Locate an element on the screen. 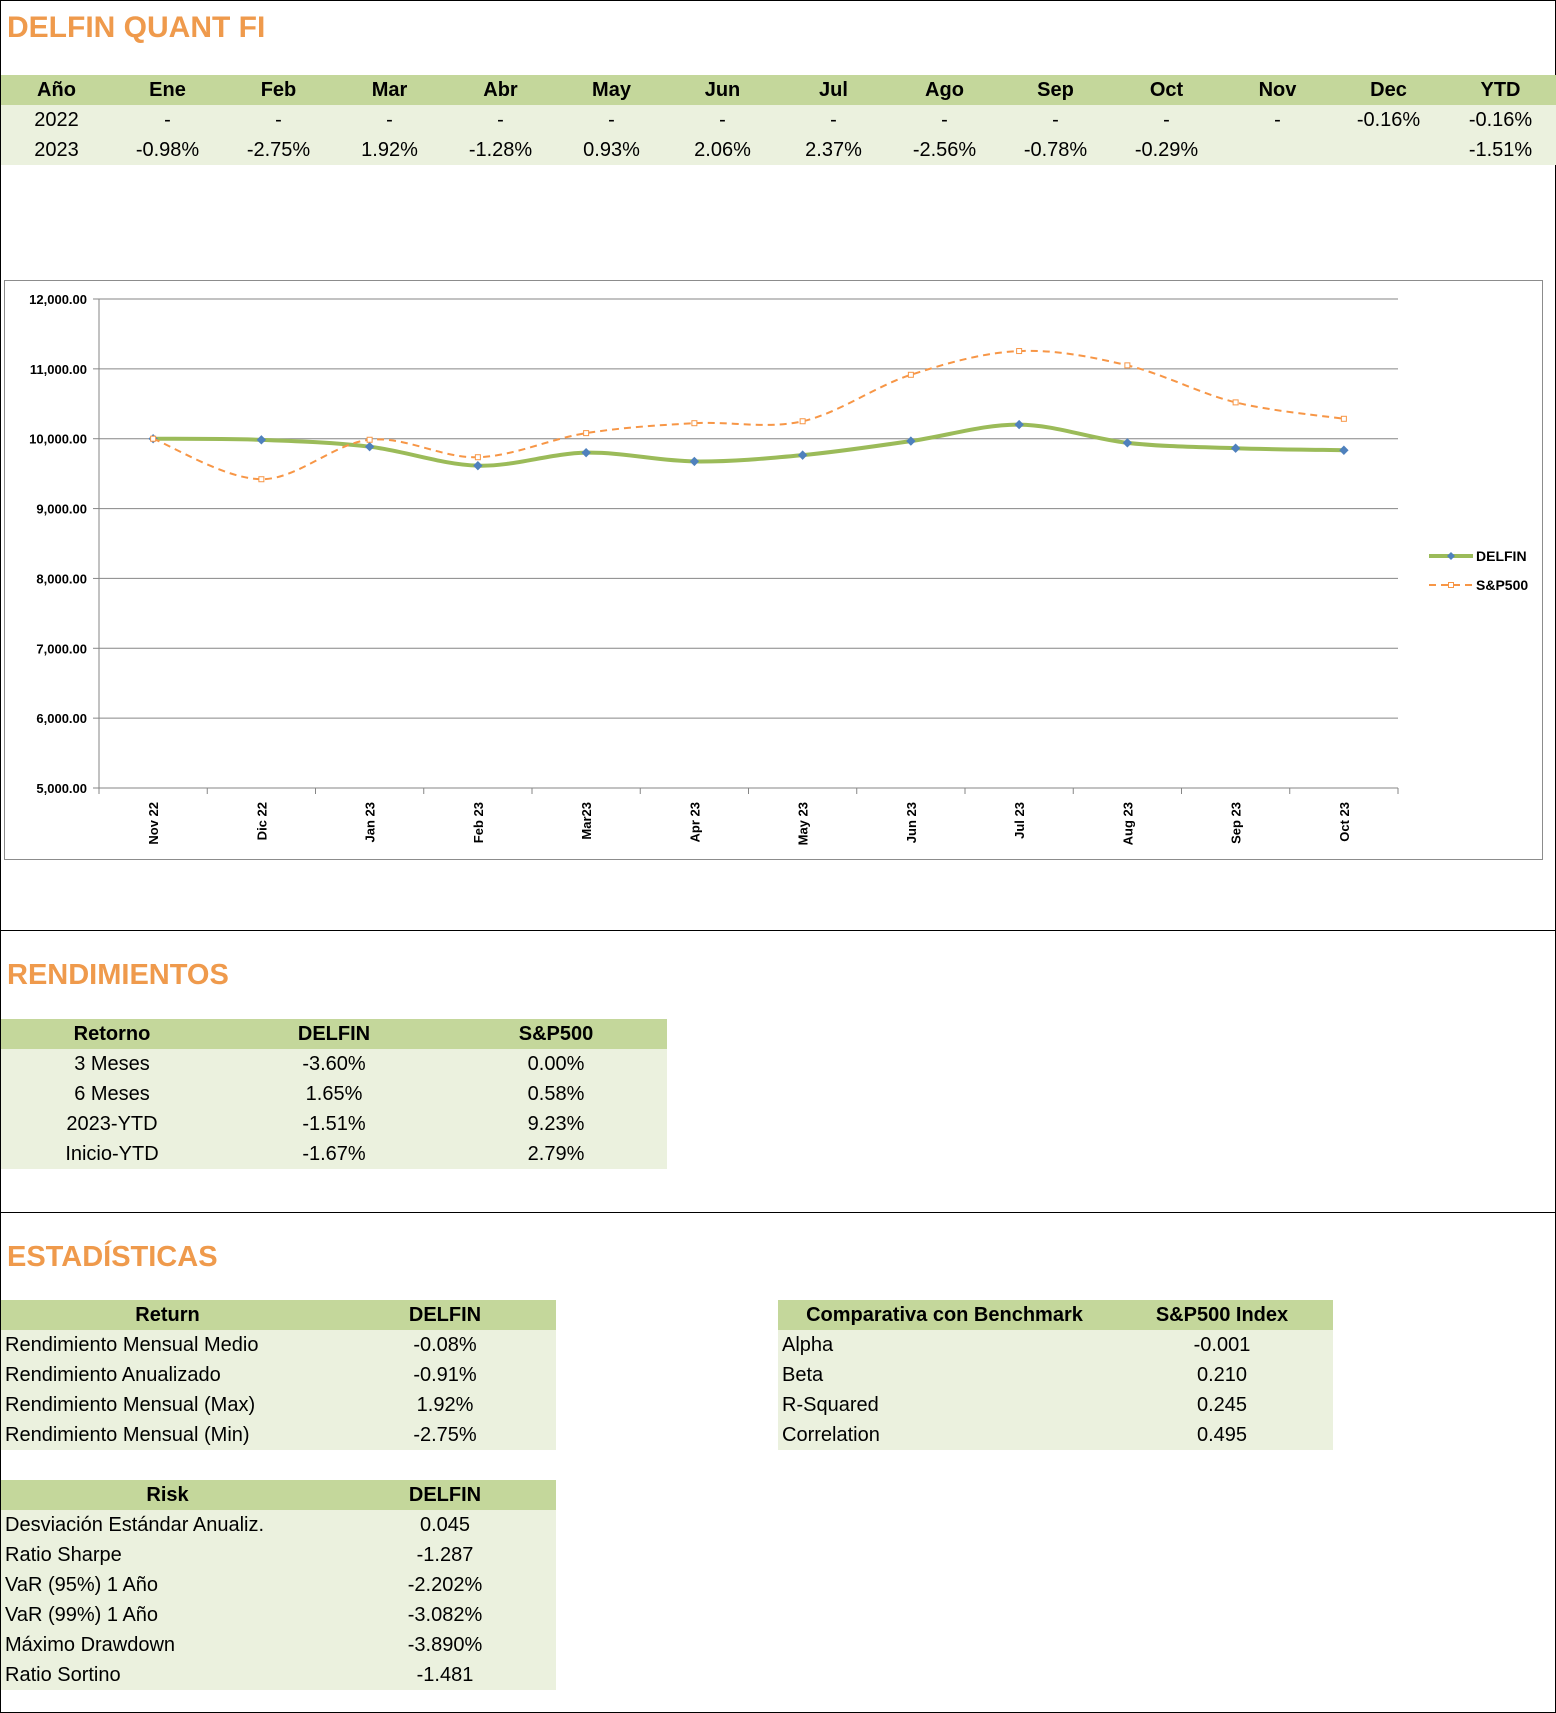 This screenshot has width=1556, height=1713. y-tick-label: 8,000.00 is located at coordinates (61, 578).